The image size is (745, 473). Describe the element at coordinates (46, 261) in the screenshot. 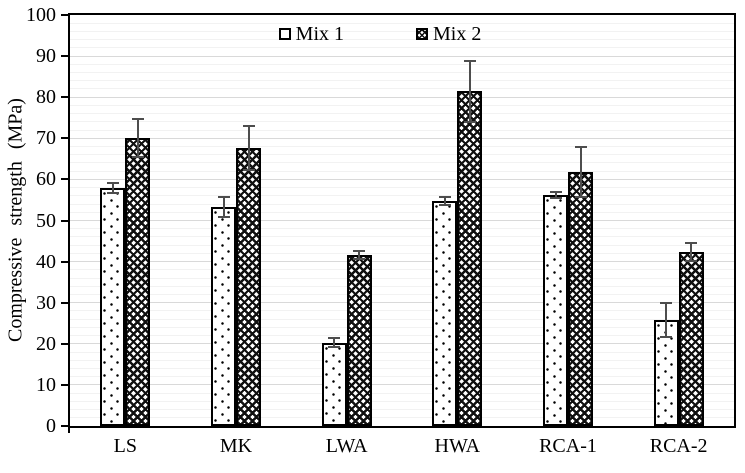

I see `y-tick-label: 40` at that location.